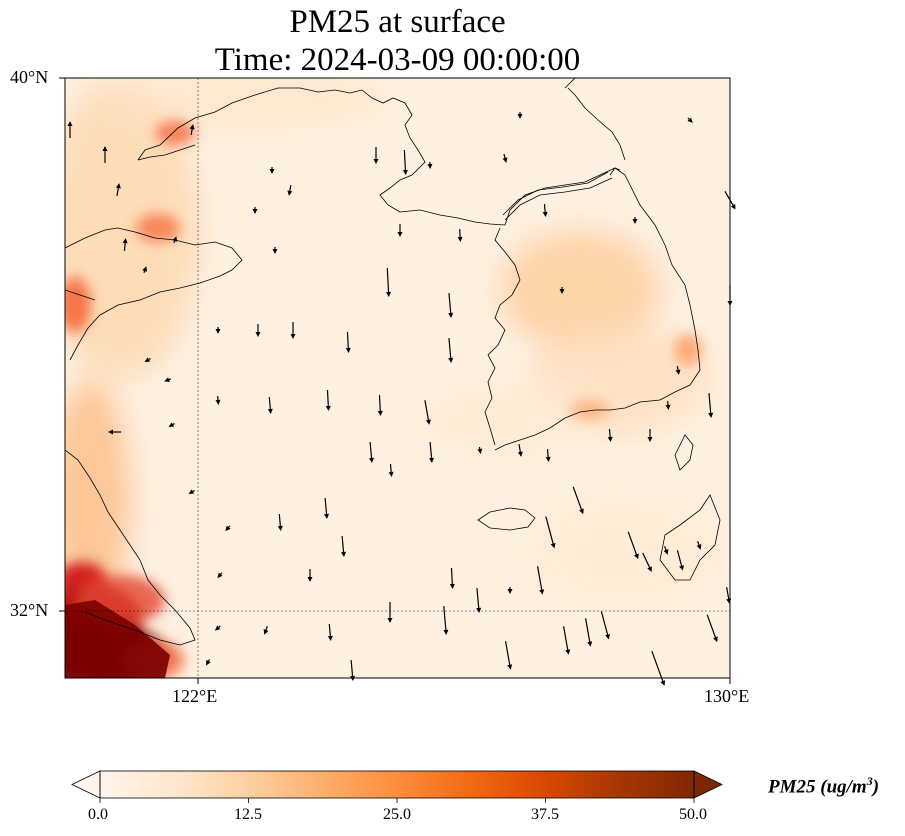 This screenshot has width=905, height=836. Describe the element at coordinates (29, 77) in the screenshot. I see `lat-label-top: 40°N` at that location.